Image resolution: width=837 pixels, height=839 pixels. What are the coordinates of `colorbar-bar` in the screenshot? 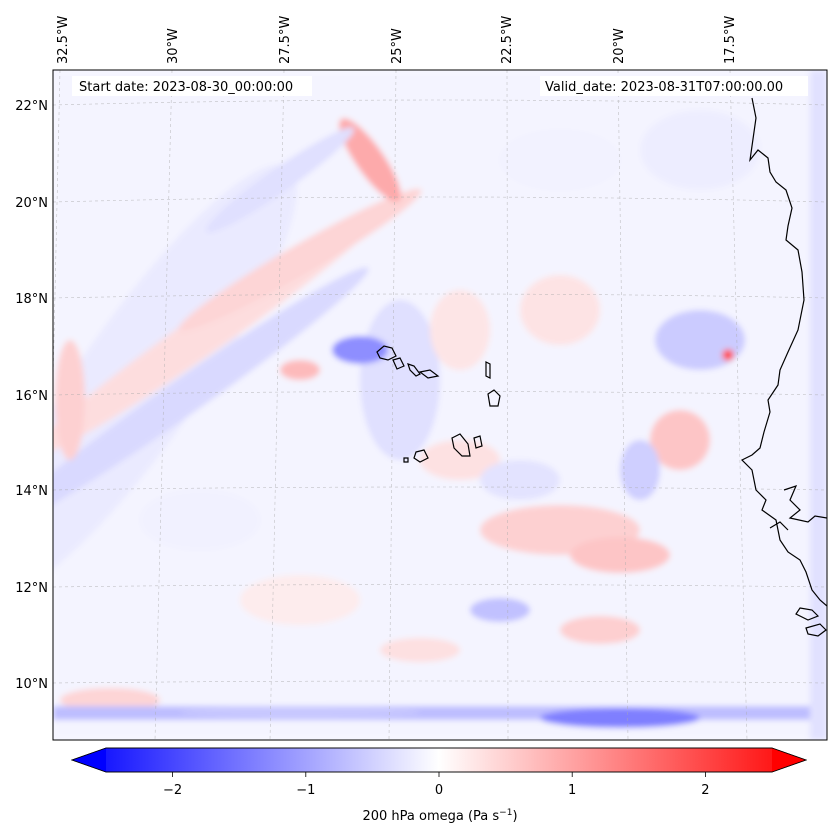 It's located at (439, 760).